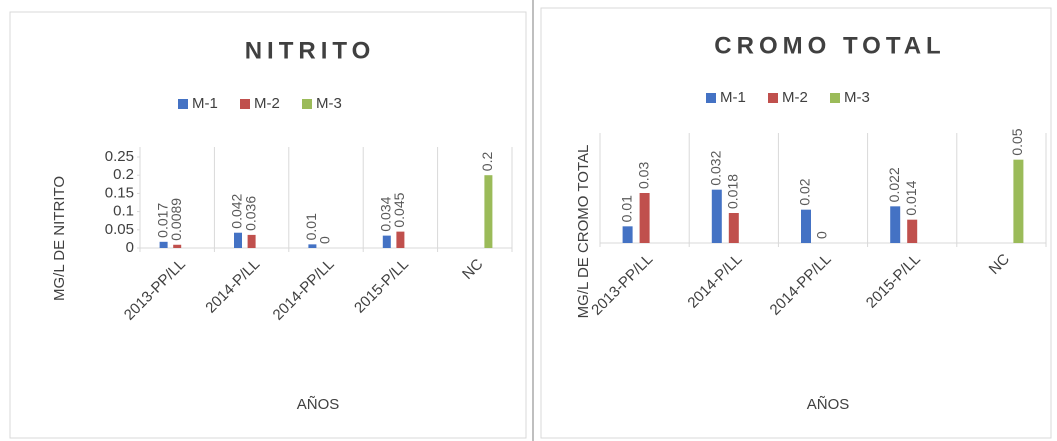 The image size is (1057, 441). What do you see at coordinates (733, 191) in the screenshot?
I see `data-label: 0.018` at bounding box center [733, 191].